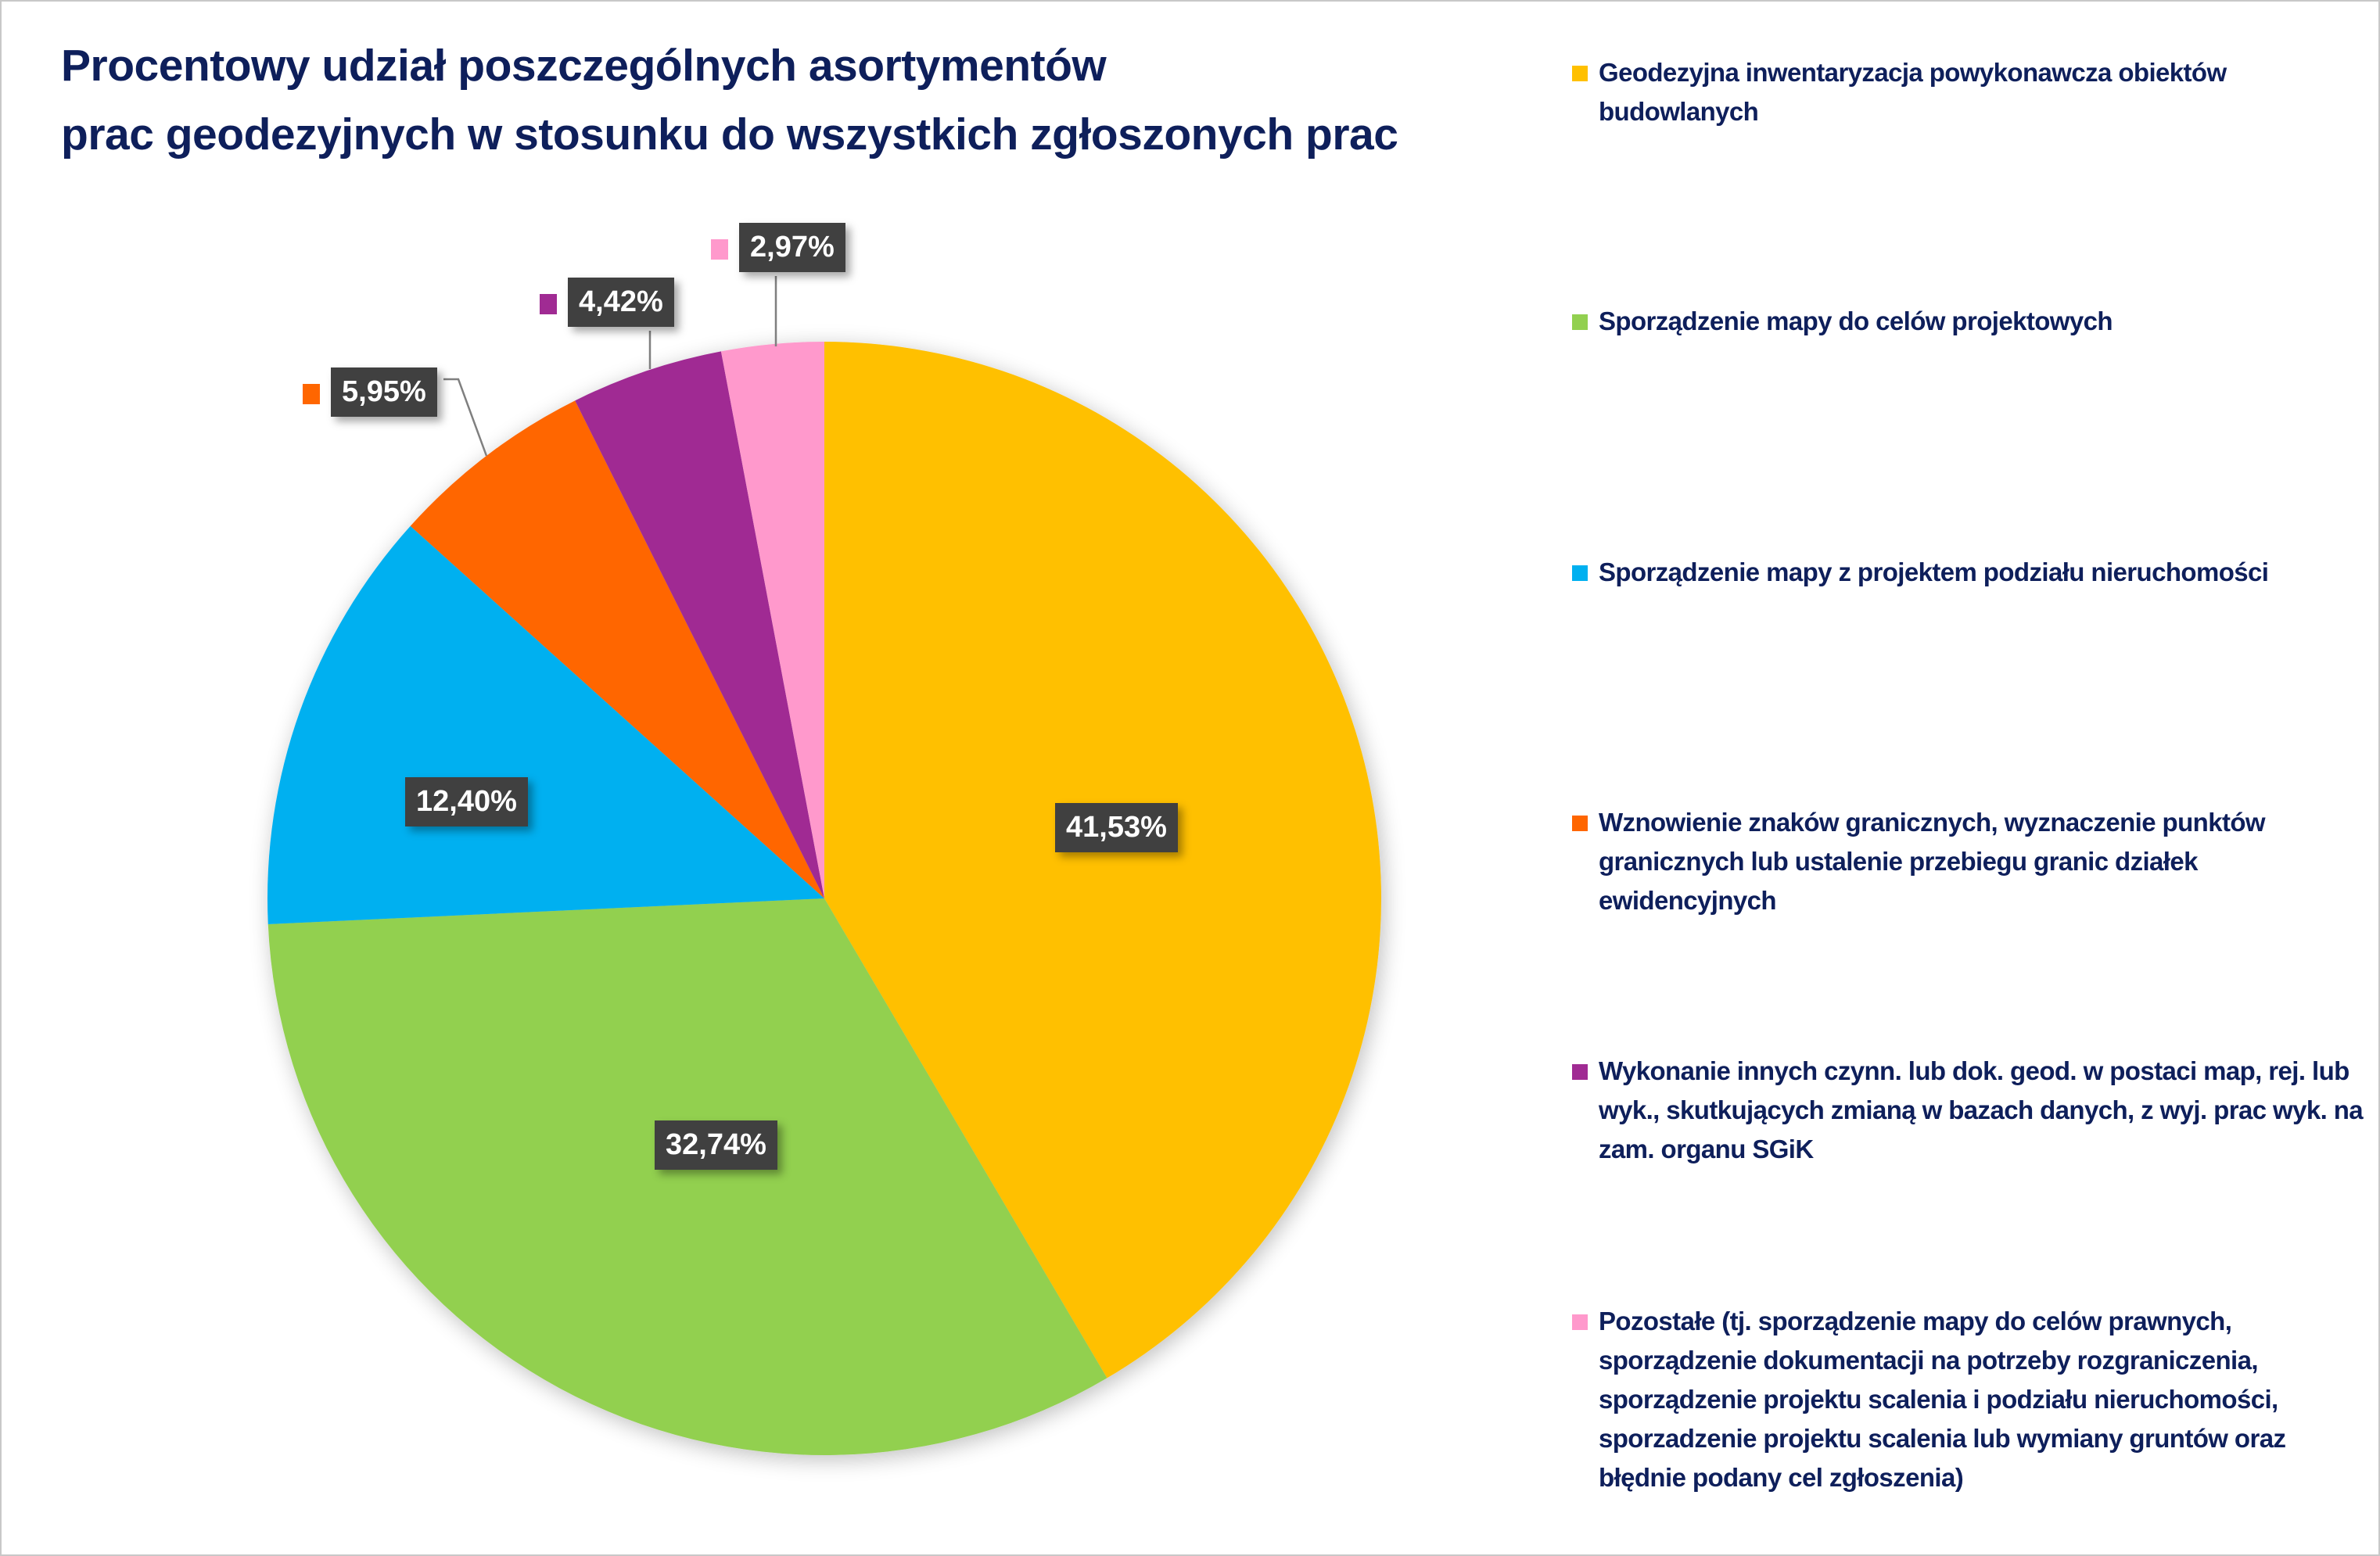  Describe the element at coordinates (1856, 321) in the screenshot. I see `legend-label: Sporządzenie mapy do celów projektowych` at that location.